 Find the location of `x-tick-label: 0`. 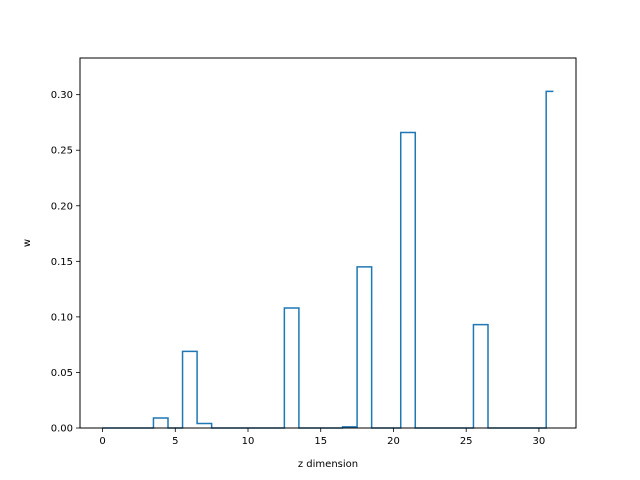

x-tick-label: 0 is located at coordinates (102, 441).